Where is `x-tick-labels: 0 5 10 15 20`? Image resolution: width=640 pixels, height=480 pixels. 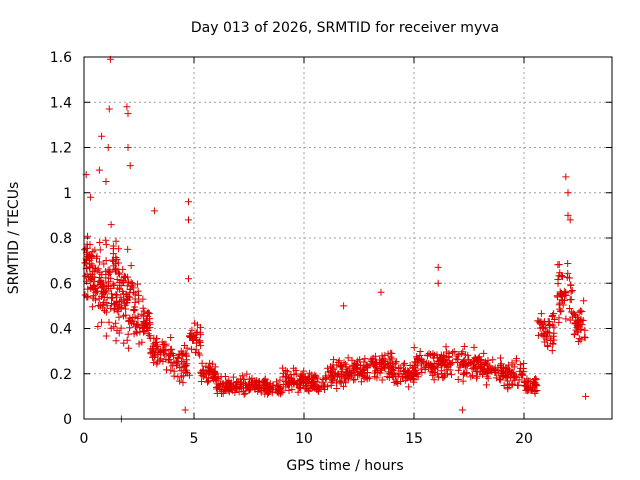
x-tick-labels: 0 5 10 15 20 is located at coordinates (306, 439).